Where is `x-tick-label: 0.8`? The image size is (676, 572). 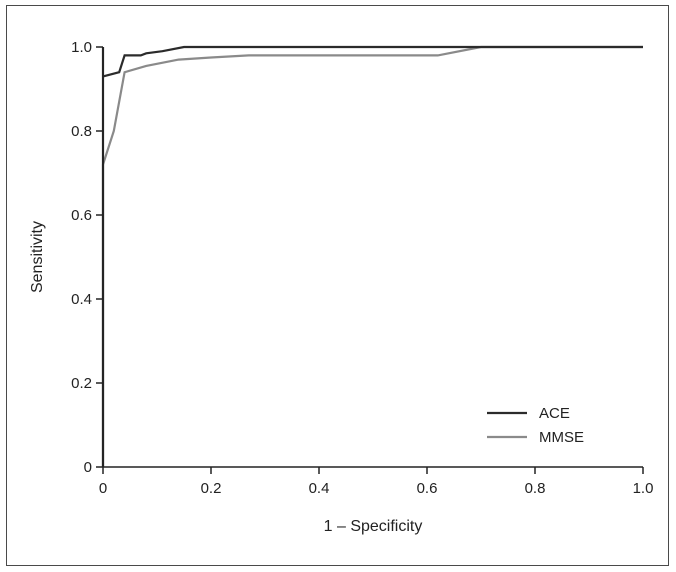
x-tick-label: 0.8 is located at coordinates (535, 488).